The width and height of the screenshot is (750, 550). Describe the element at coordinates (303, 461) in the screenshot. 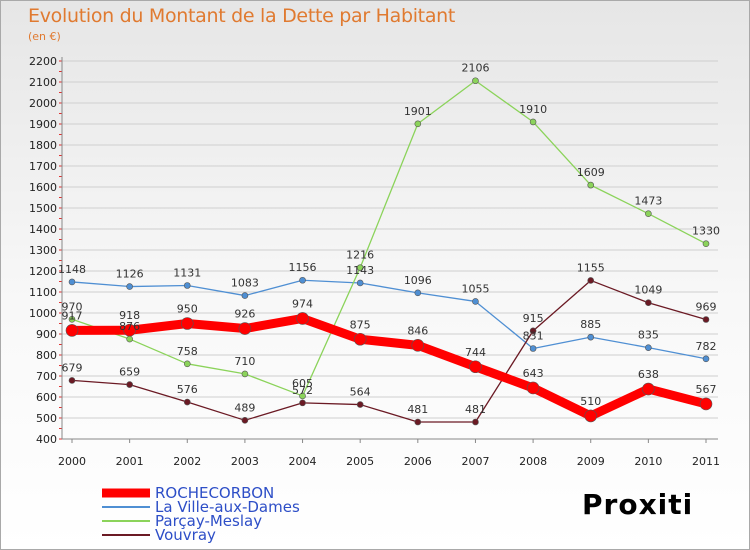

I see `x-tick-label: 2004` at that location.